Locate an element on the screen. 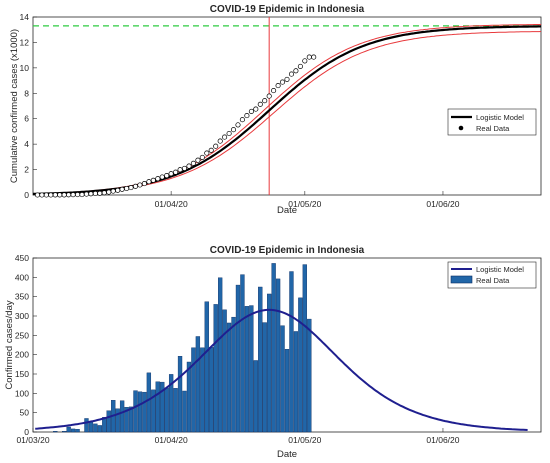 This screenshot has width=550, height=463. chart1-xtick-label: 01/04/20 is located at coordinates (171, 204).